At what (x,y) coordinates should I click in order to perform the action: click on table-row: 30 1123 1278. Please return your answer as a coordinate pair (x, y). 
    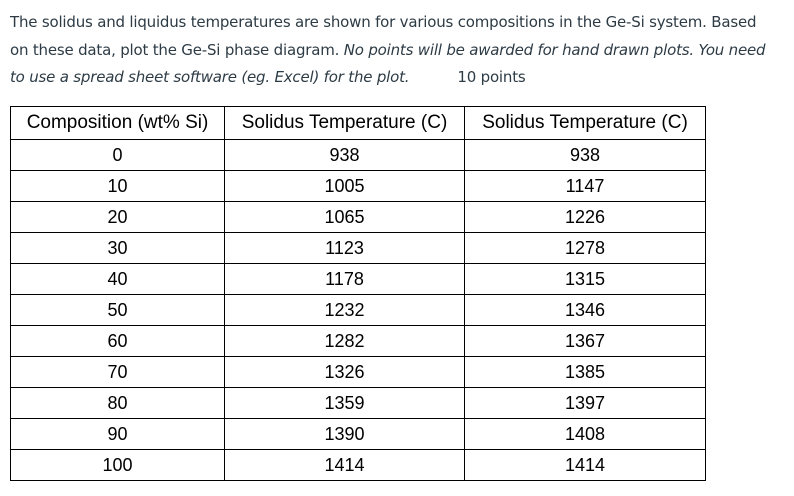
    Looking at the image, I should click on (358, 248).